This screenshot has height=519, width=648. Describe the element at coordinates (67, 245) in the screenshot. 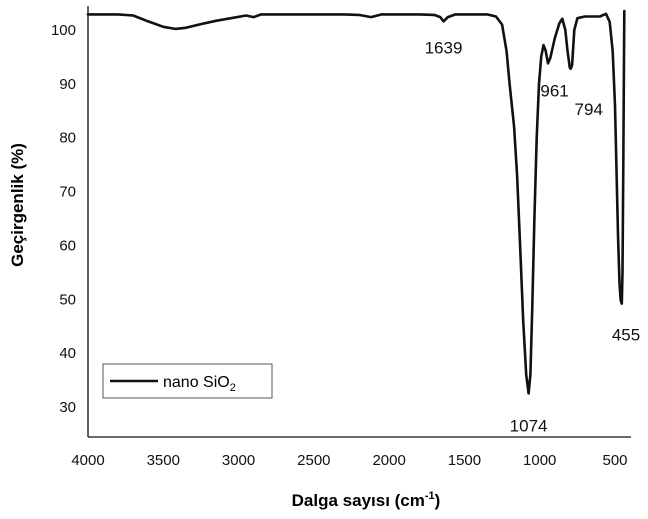

I see `y-tick-label: 60` at that location.